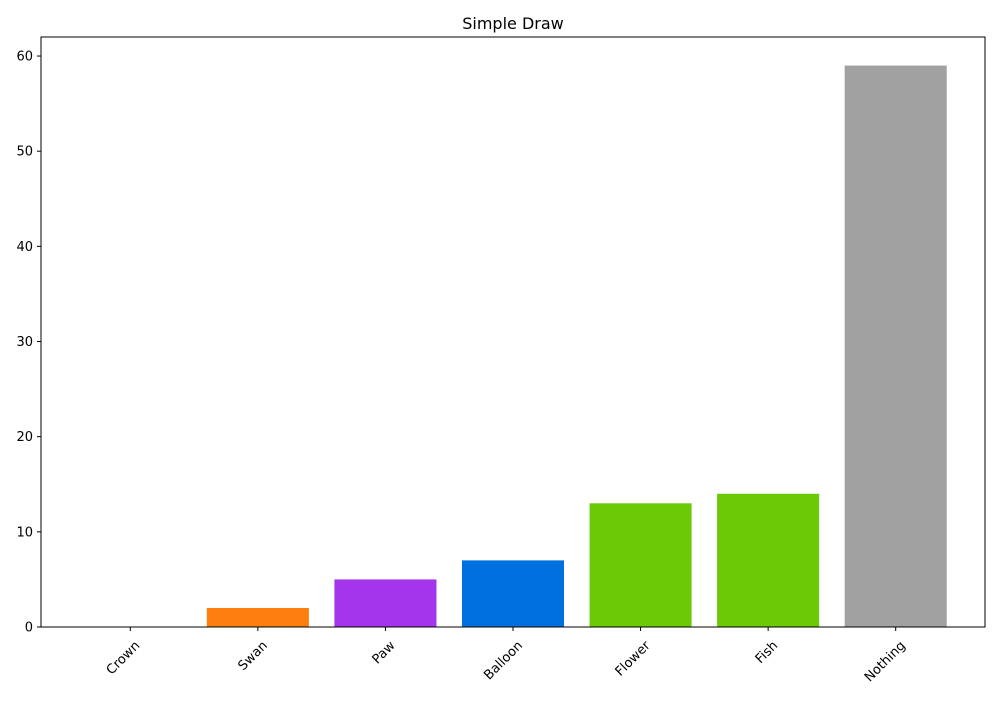  I want to click on x-tick-label-balloon: Balloon, so click(503, 660).